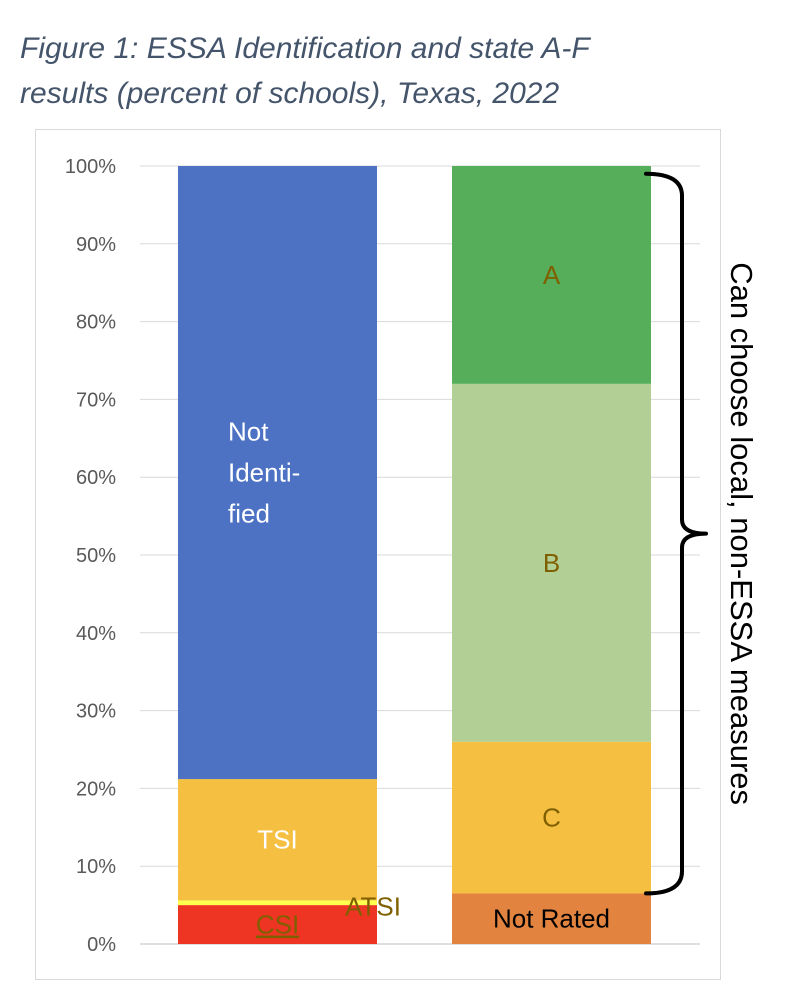 This screenshot has width=790, height=1000. What do you see at coordinates (96, 556) in the screenshot?
I see `y-tick-label: 50%` at bounding box center [96, 556].